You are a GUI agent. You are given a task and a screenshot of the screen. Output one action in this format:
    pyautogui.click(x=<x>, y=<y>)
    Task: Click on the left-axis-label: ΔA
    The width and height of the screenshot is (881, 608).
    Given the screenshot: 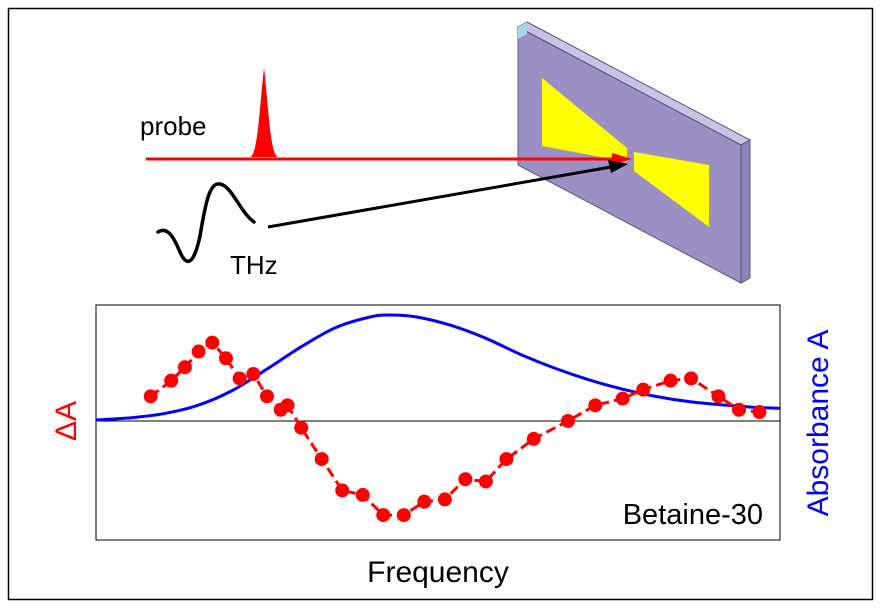 What is the action you would take?
    pyautogui.click(x=66, y=421)
    